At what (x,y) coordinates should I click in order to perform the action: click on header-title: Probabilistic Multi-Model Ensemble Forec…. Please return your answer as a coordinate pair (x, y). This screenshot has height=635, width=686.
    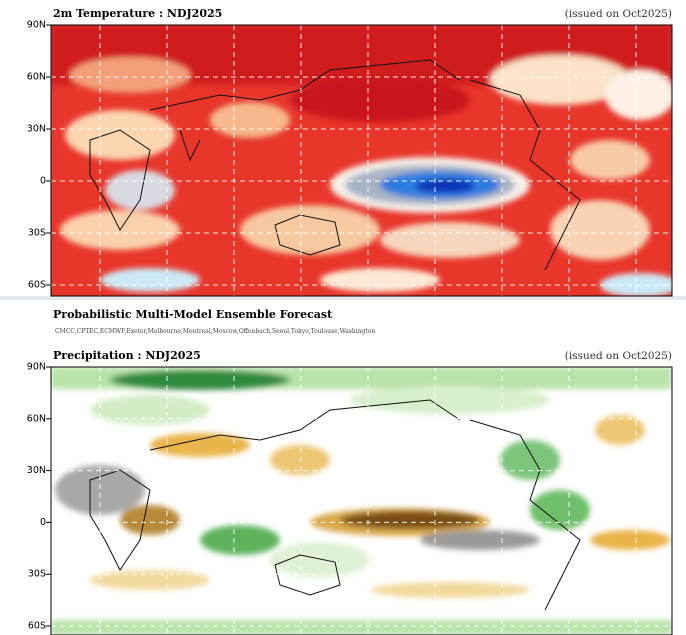
    Looking at the image, I should click on (193, 314).